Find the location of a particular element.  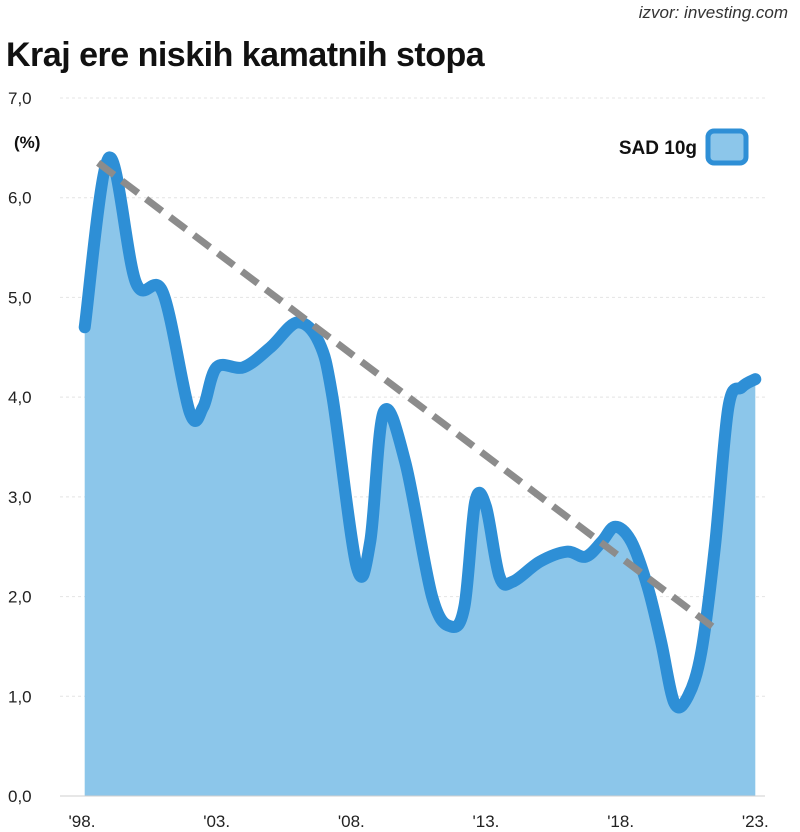

legend-swatch is located at coordinates (727, 147).